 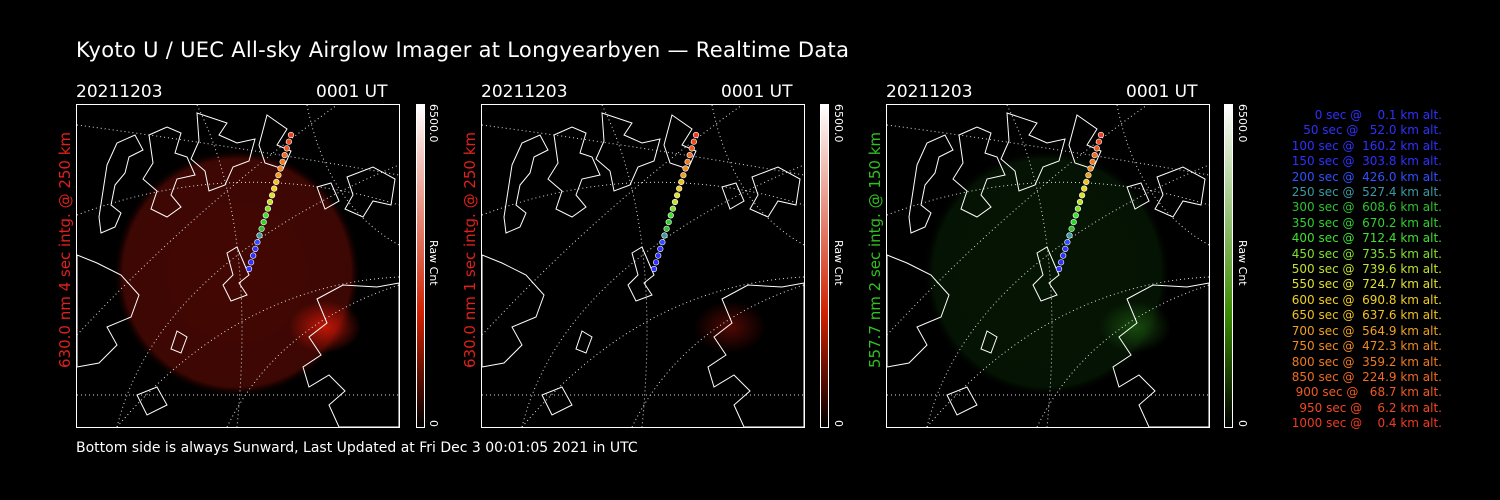 What do you see at coordinates (119, 92) in the screenshot?
I see `panel-1-date: 20211203` at bounding box center [119, 92].